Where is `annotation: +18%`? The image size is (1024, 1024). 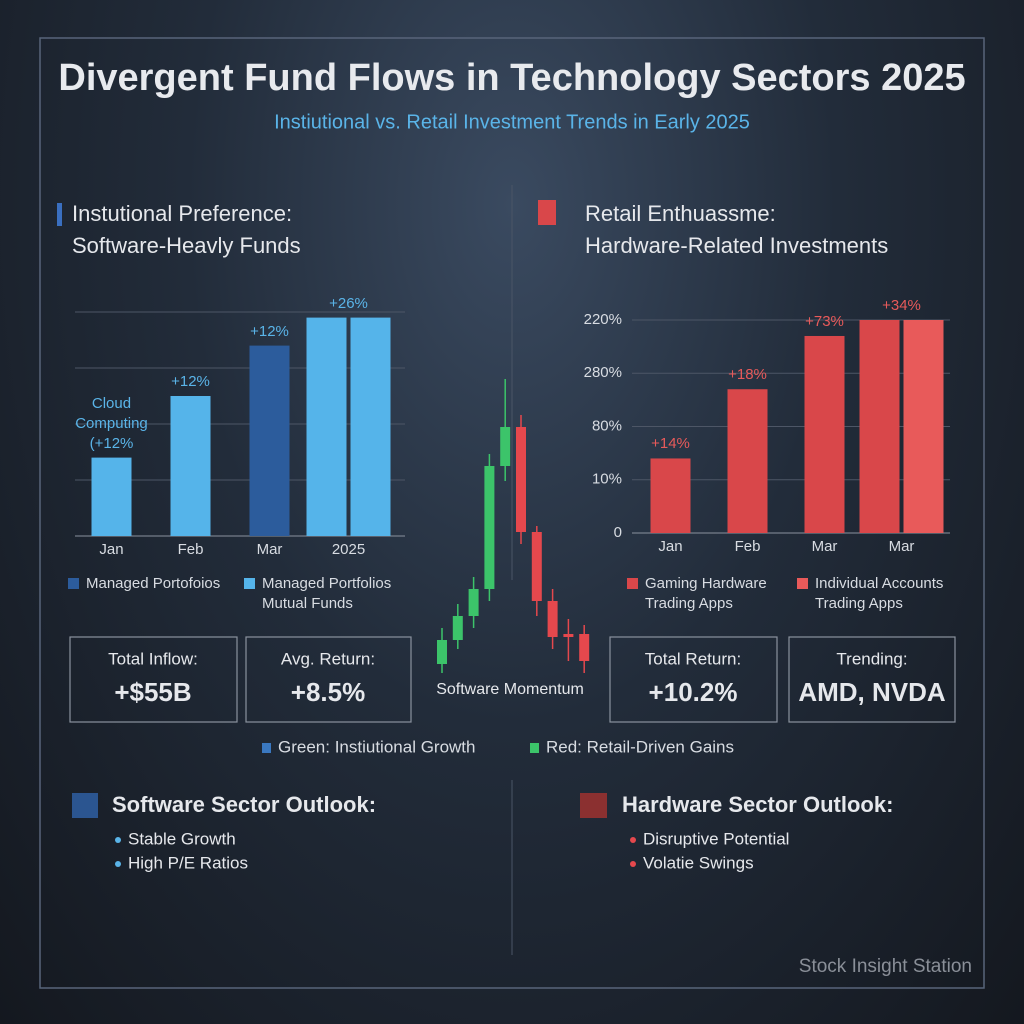
annotation: +18% is located at coordinates (747, 375).